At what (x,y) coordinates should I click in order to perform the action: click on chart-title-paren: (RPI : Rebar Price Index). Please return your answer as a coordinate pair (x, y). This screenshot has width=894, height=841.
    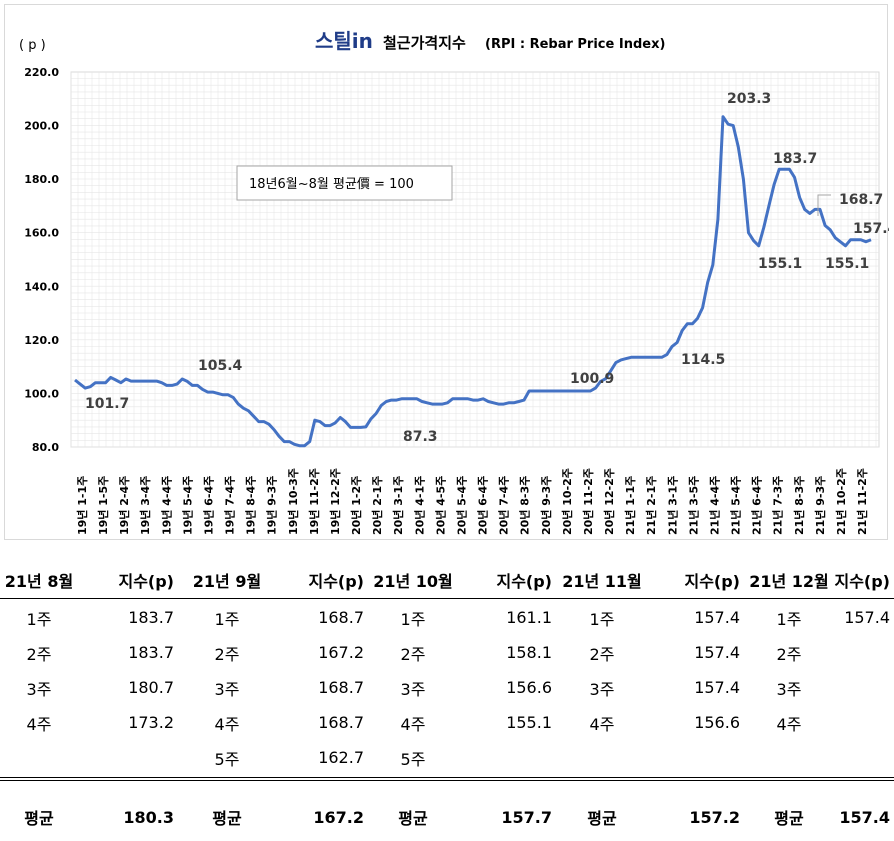
    Looking at the image, I should click on (575, 44).